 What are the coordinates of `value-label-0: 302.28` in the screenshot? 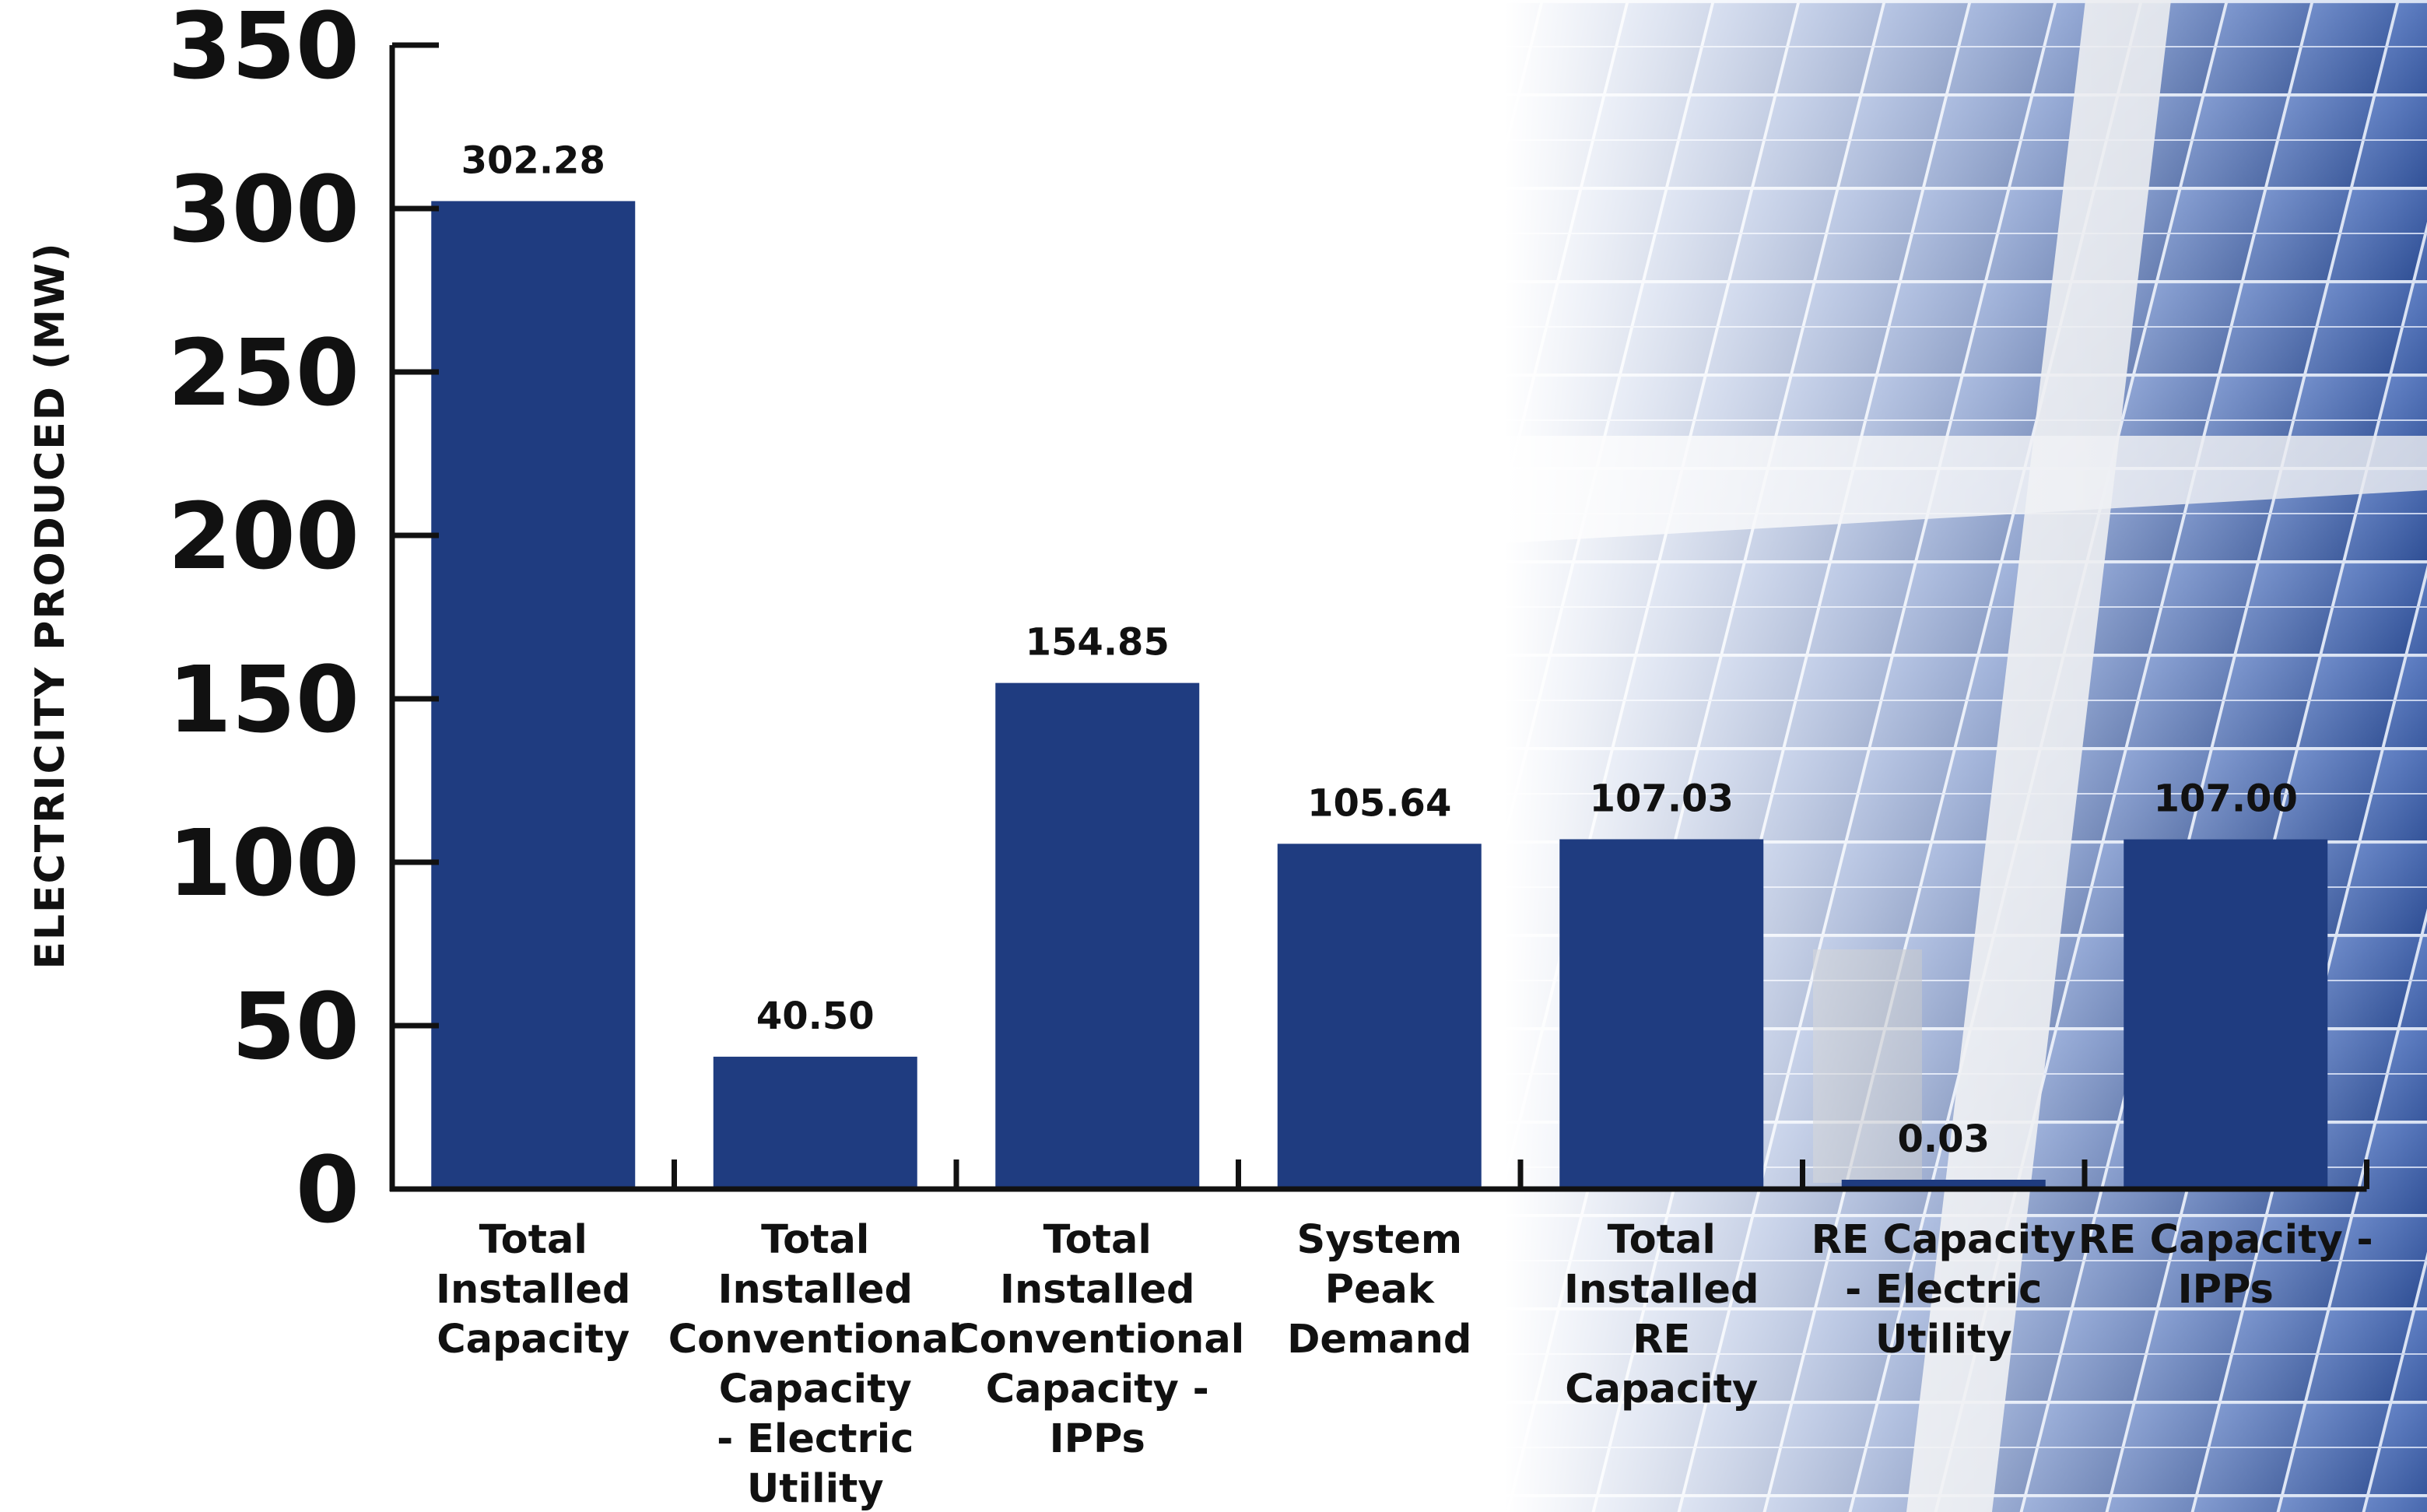 It's located at (533, 160).